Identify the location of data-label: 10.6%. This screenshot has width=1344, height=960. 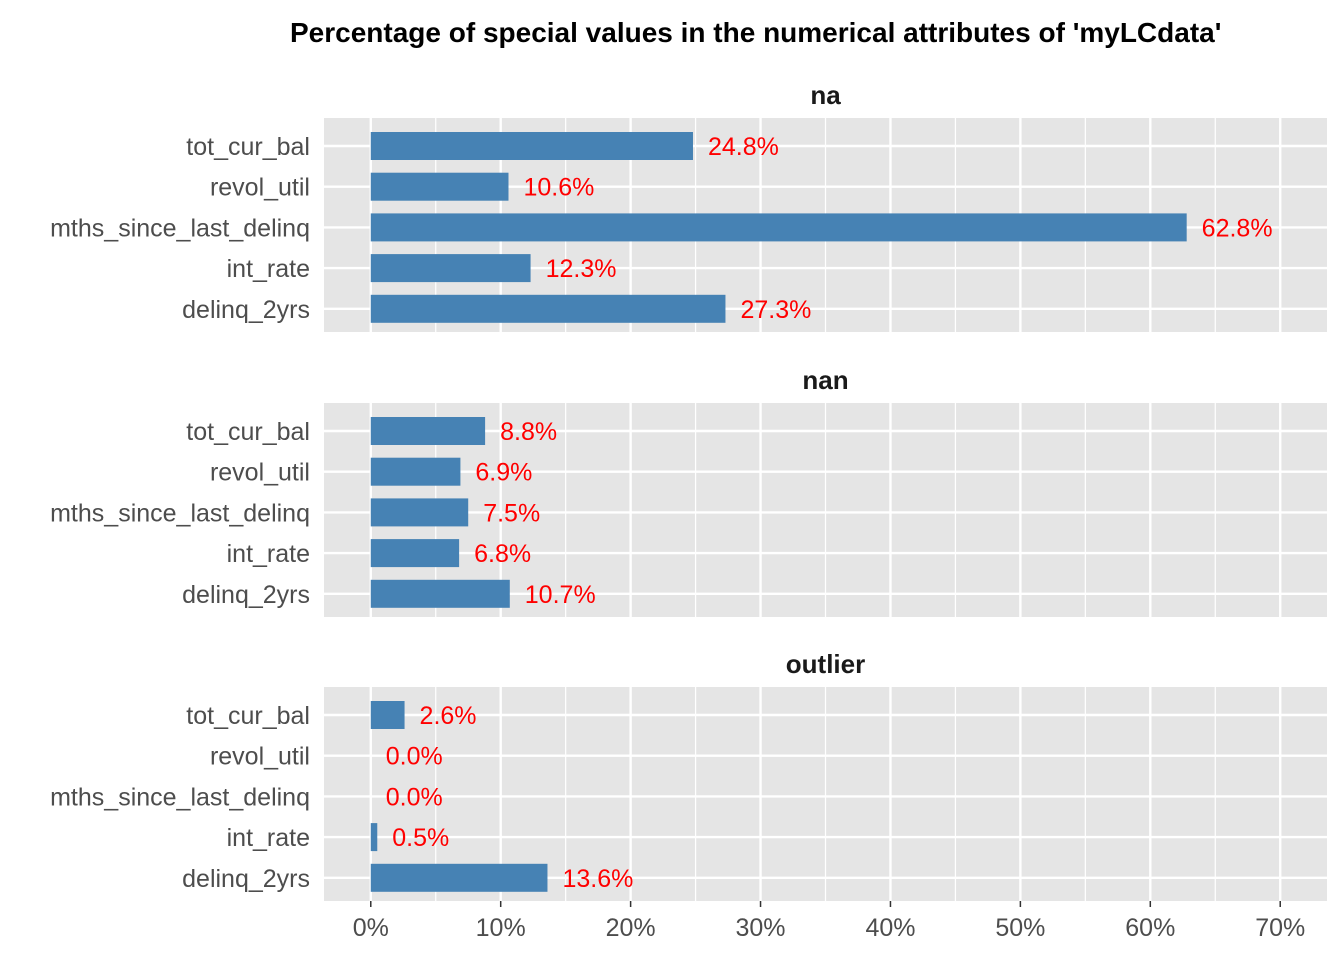
(558, 188).